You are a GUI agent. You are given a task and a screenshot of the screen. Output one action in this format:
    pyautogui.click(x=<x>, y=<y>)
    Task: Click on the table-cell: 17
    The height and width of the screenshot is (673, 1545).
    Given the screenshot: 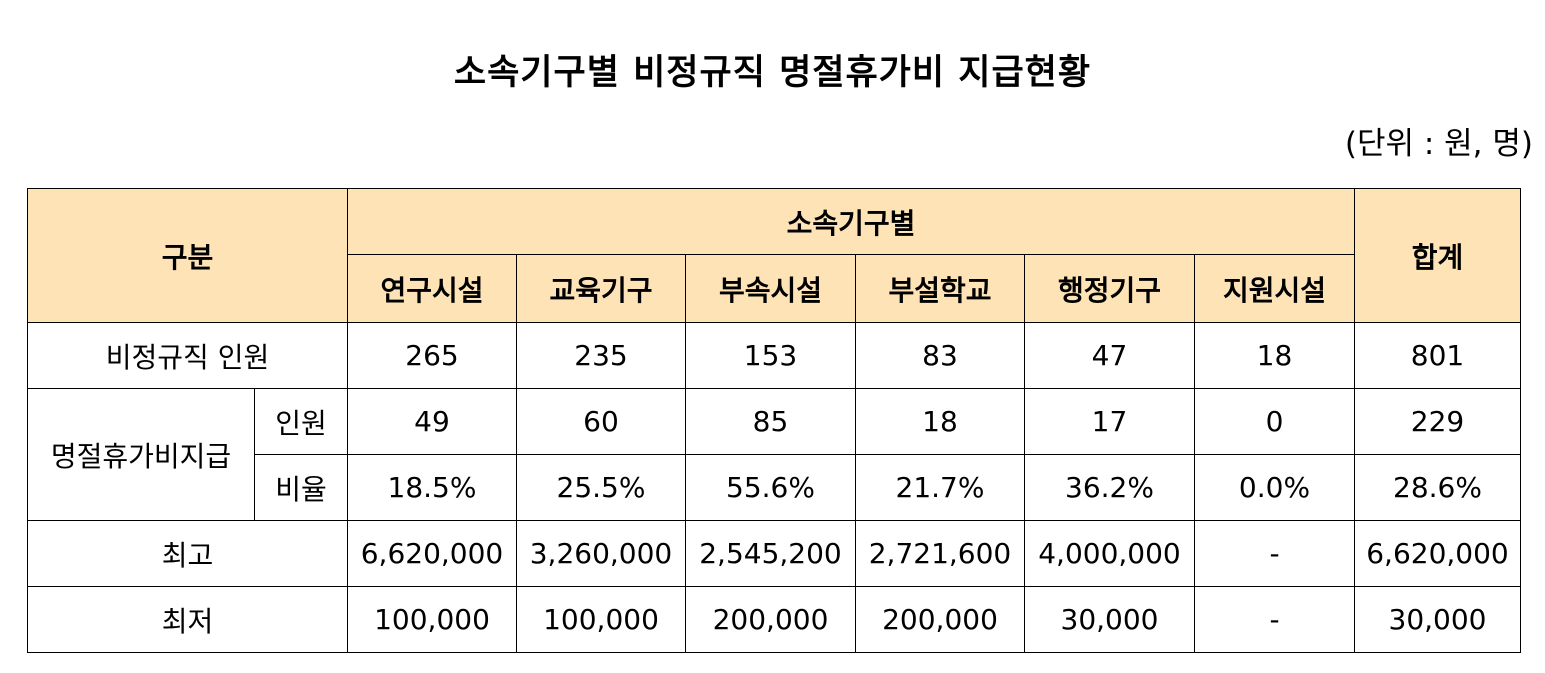 What is the action you would take?
    pyautogui.click(x=1109, y=421)
    